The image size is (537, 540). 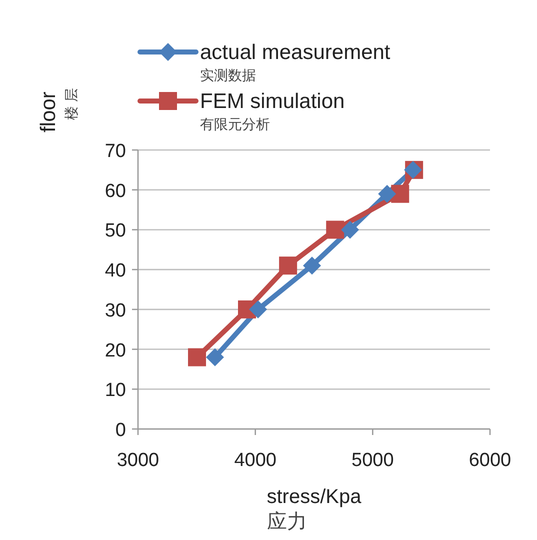 What do you see at coordinates (115, 351) in the screenshot?
I see `y-tick-label: 20` at bounding box center [115, 351].